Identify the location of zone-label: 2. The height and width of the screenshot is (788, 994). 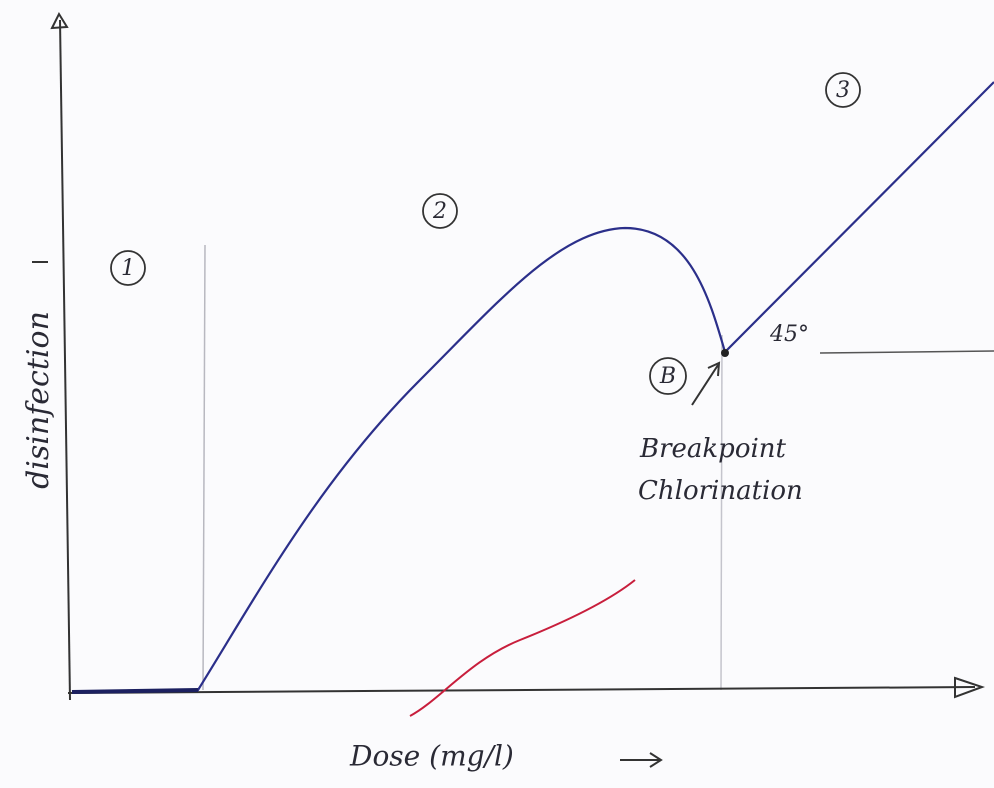
(439, 211).